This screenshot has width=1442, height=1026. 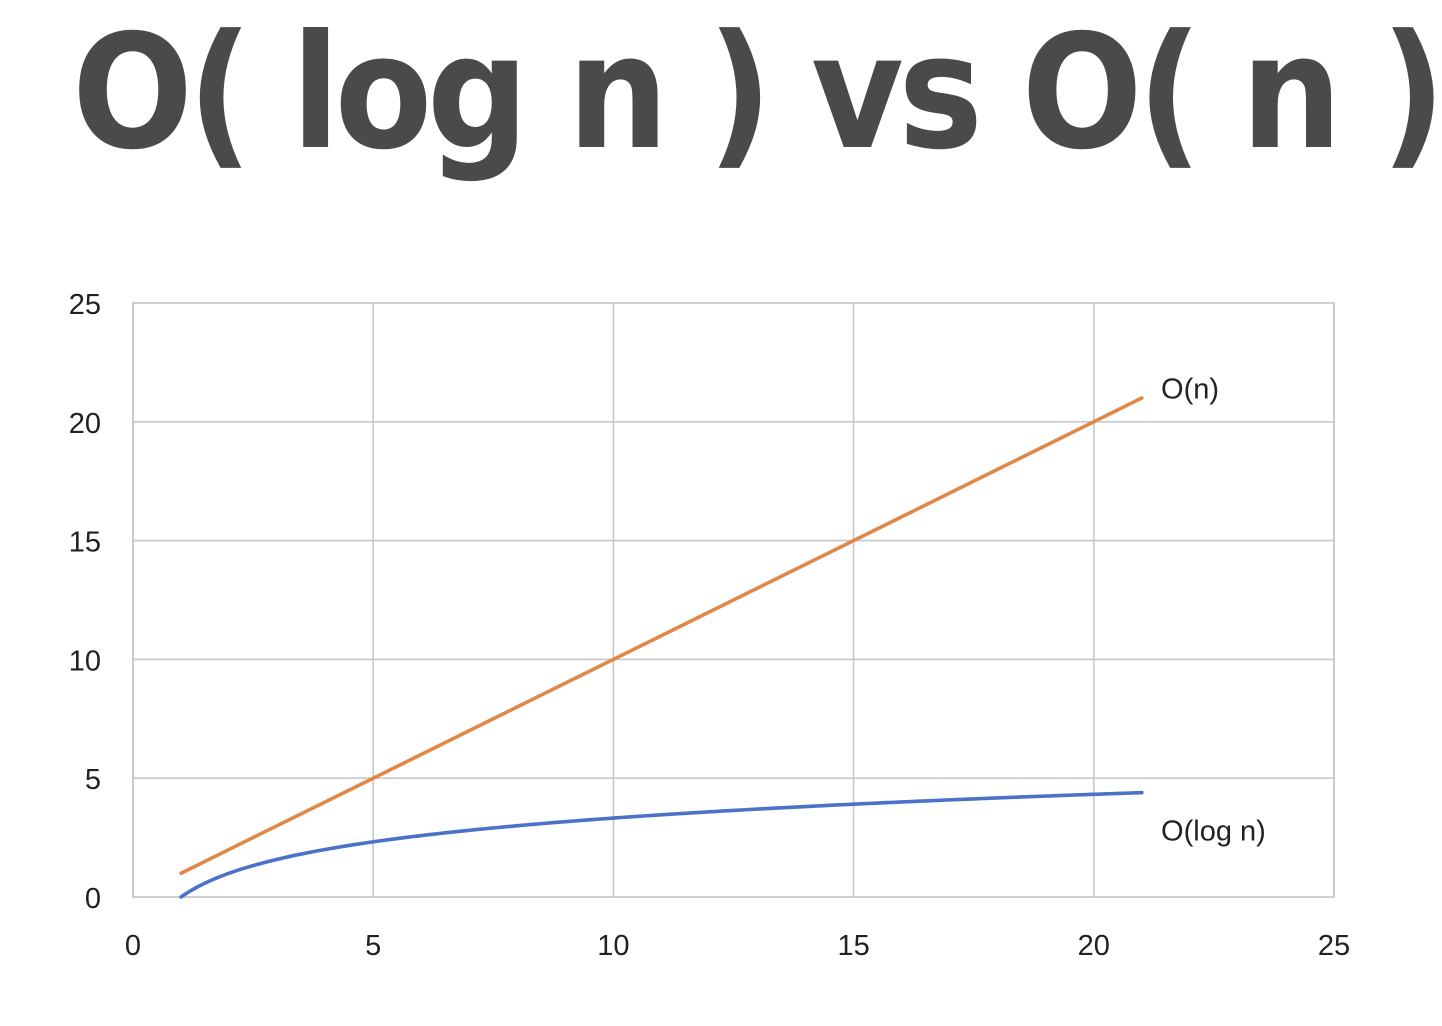 What do you see at coordinates (737, 946) in the screenshot?
I see `x-axis-ticks: 0 5 10 15 20 25` at bounding box center [737, 946].